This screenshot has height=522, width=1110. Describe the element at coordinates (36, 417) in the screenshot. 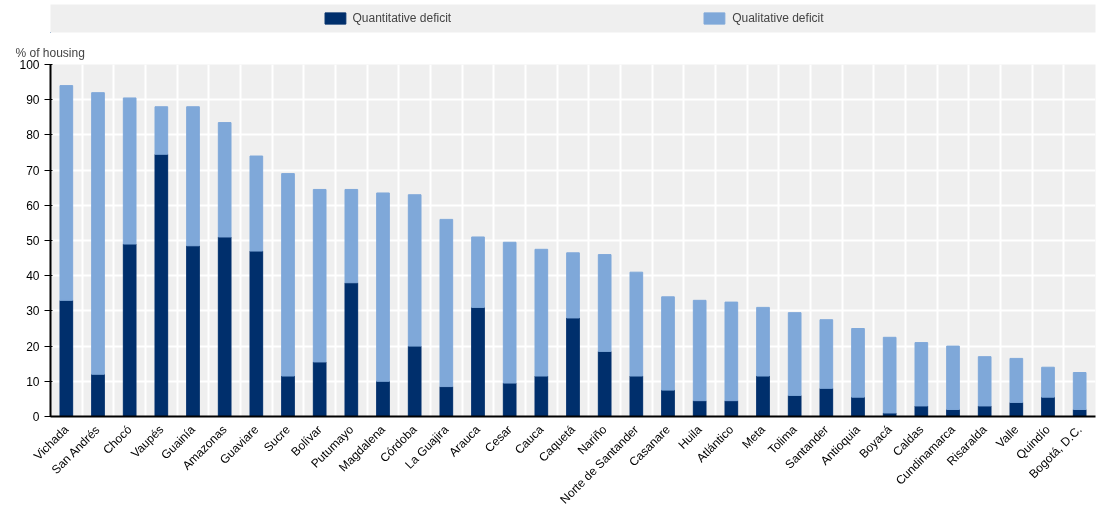

I see `y-tick-label: 0` at that location.